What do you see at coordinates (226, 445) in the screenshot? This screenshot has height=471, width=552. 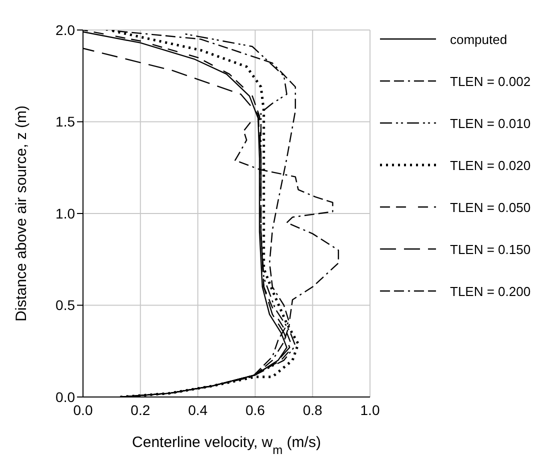 I see `x-axis-title: Centerline velocity, w$_{m}$ (m/s)` at bounding box center [226, 445].